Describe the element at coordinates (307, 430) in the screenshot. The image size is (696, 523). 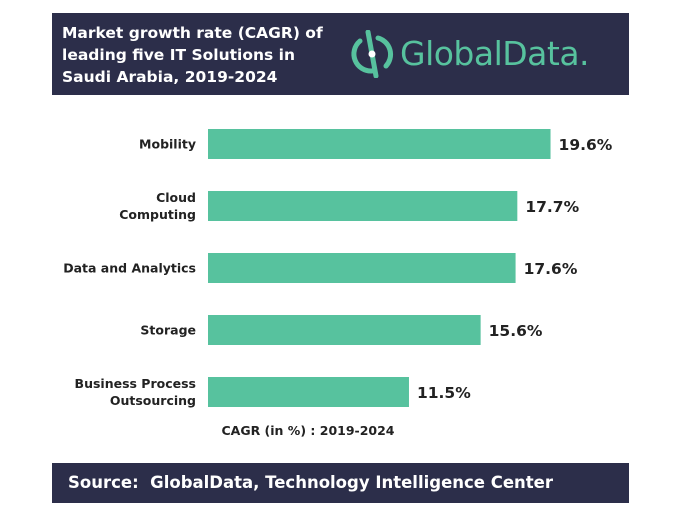
I see `x-axis-label: CAGR (in %) : 2019-2024` at that location.